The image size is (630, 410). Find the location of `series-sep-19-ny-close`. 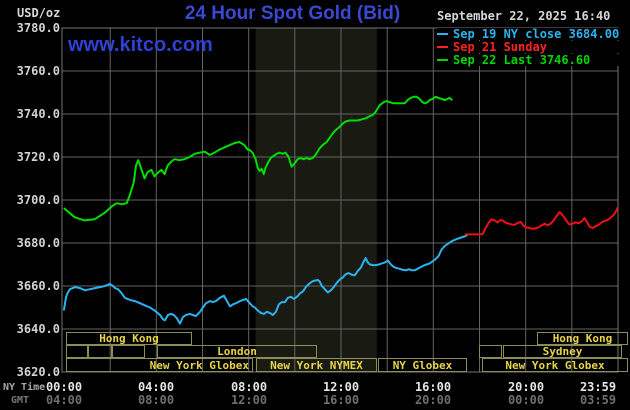

series-sep-19-ny-close is located at coordinates (266, 279).